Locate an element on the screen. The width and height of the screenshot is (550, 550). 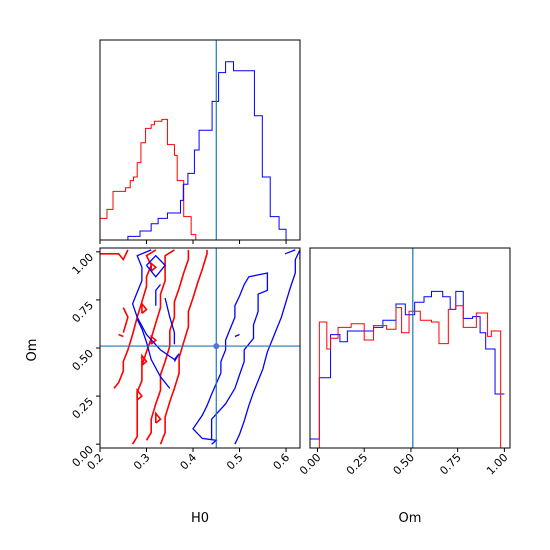
joint-x-tick-label: 0.3 is located at coordinates (142, 462).